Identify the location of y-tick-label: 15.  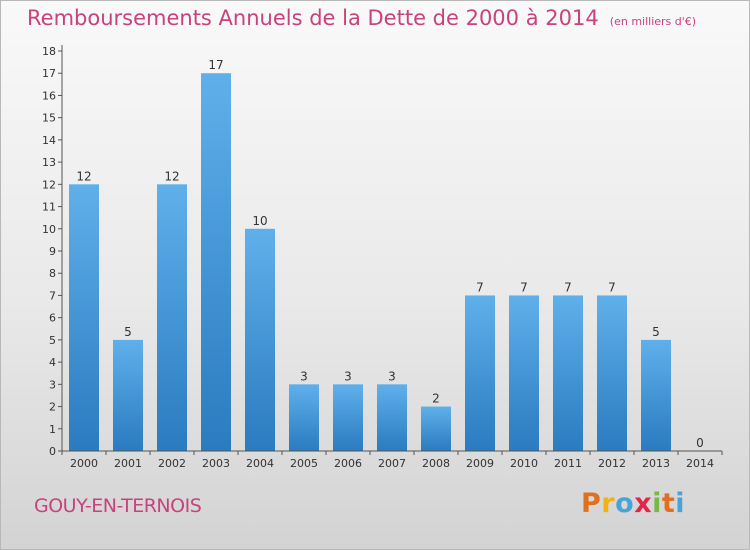
(49, 118).